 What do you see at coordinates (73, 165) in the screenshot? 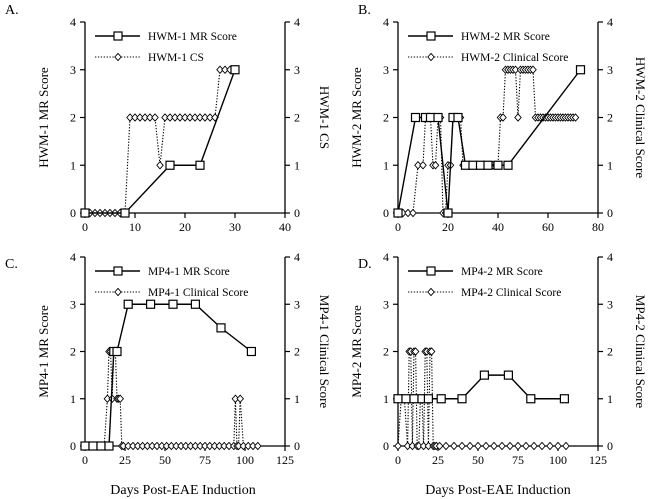
I see `y-tick-label-left: 1` at bounding box center [73, 165].